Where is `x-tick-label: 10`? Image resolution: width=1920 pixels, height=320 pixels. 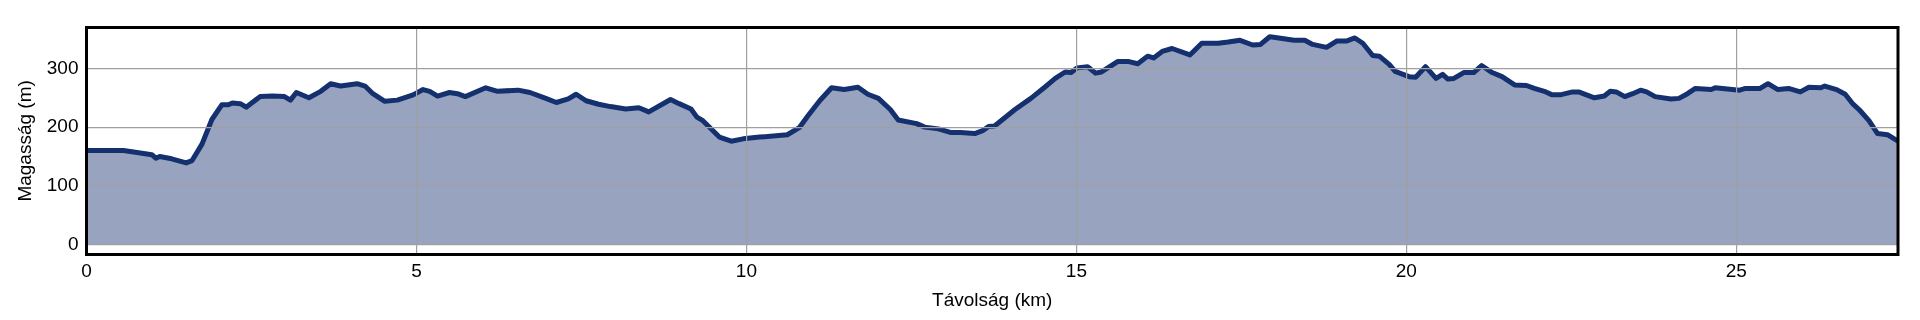 x-tick-label: 10 is located at coordinates (746, 271).